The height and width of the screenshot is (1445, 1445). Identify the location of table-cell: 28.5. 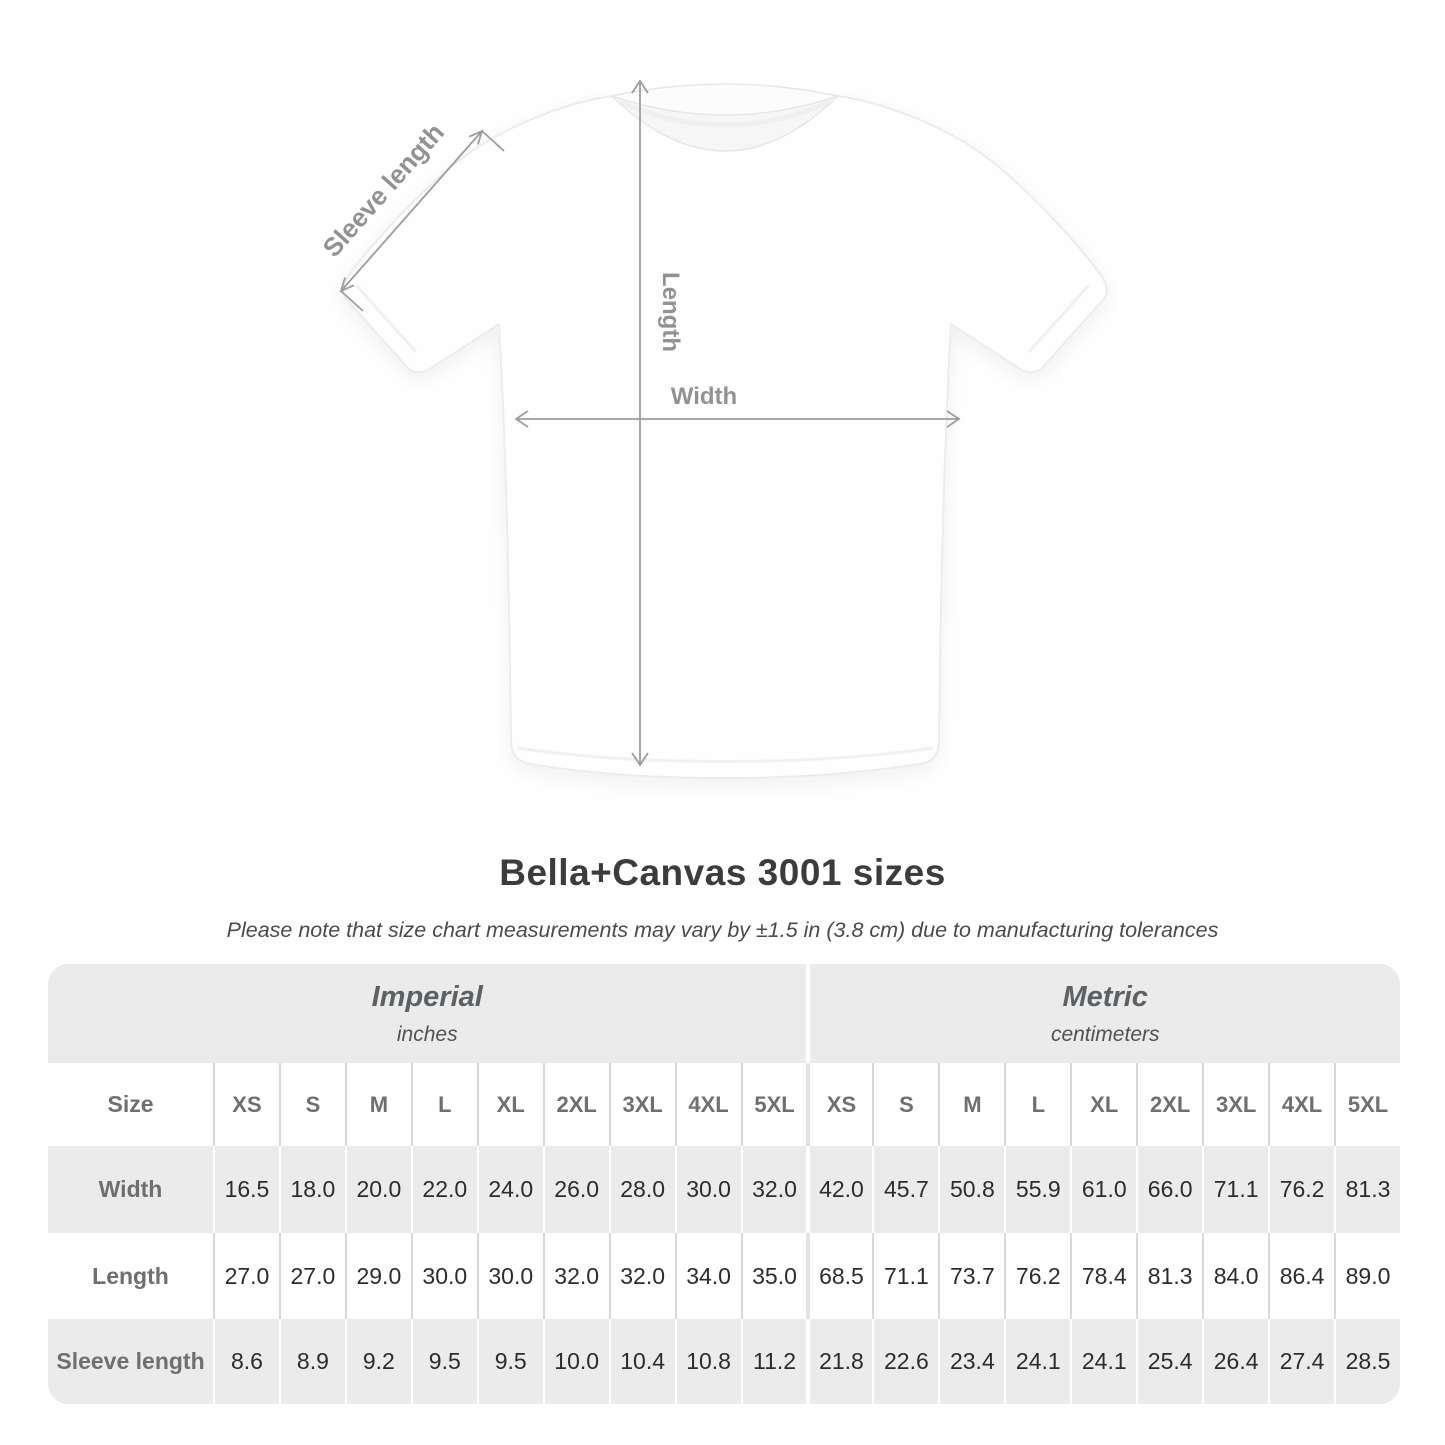
(1367, 1361).